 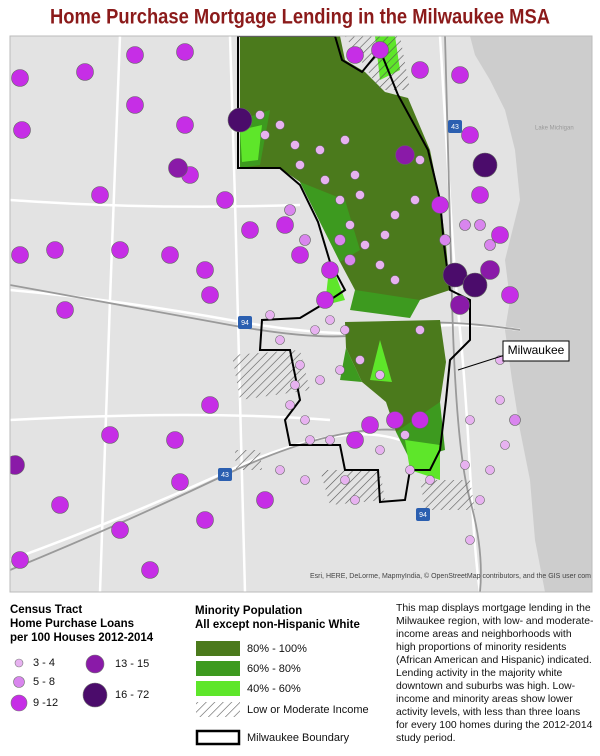 I want to click on legend-title: Census Tract, so click(x=46, y=610).